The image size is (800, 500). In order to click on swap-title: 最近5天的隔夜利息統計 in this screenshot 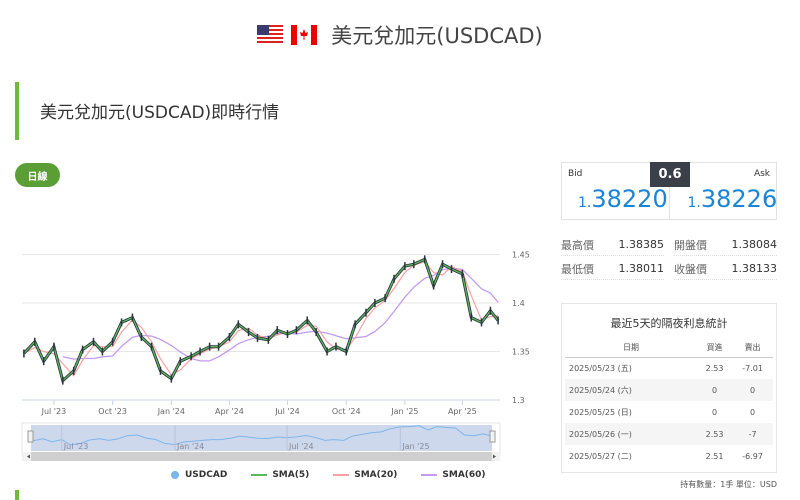, I will do `click(669, 323)`.